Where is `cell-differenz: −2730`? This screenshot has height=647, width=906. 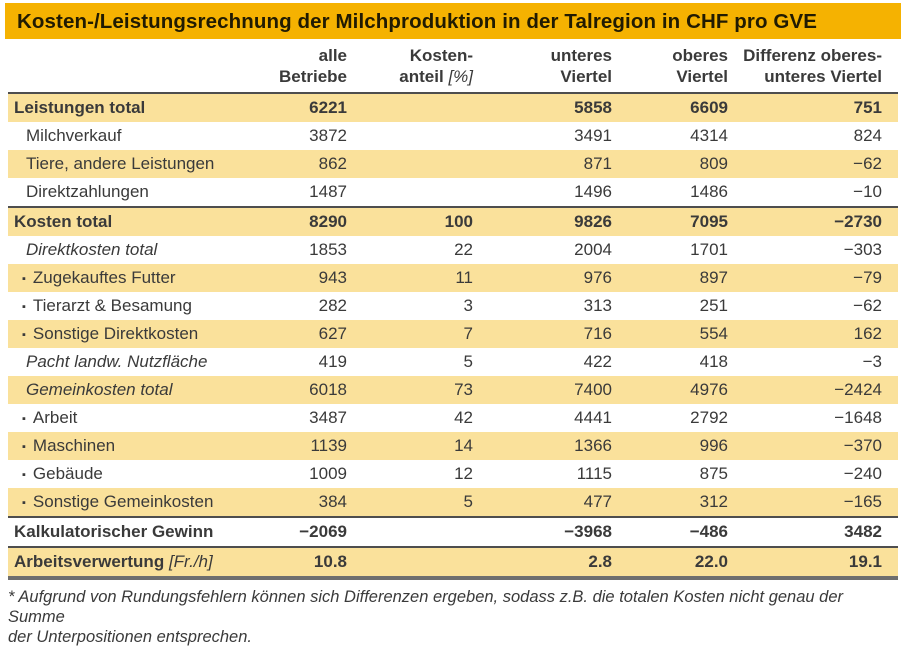 cell-differenz: −2730 is located at coordinates (858, 221).